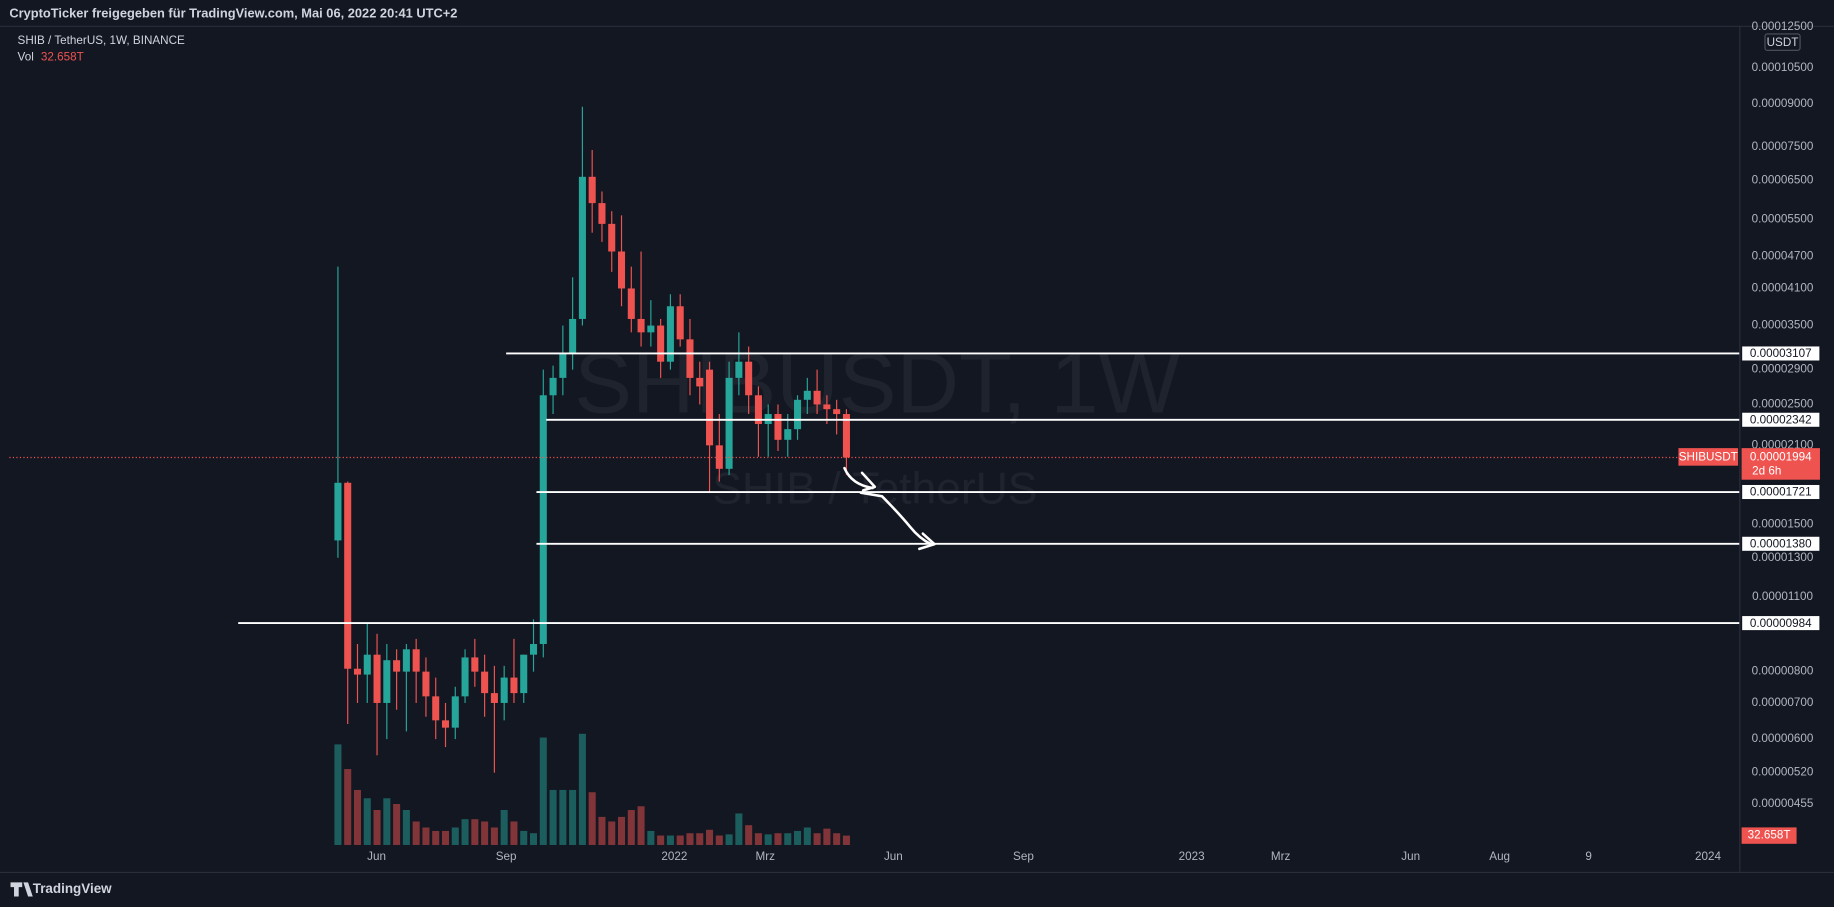 This screenshot has width=1834, height=907. I want to click on watermark: SHIBUSDT, 1W, so click(877, 384).